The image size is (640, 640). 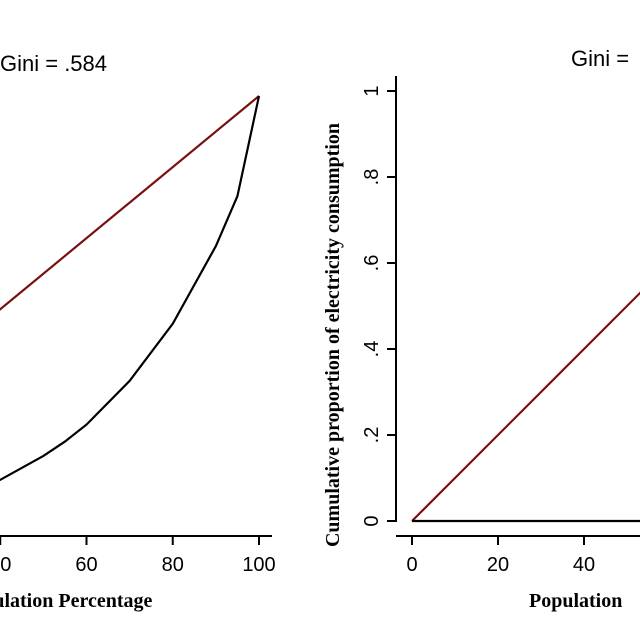 I want to click on left-x-tick-label: 40, so click(x=5, y=565).